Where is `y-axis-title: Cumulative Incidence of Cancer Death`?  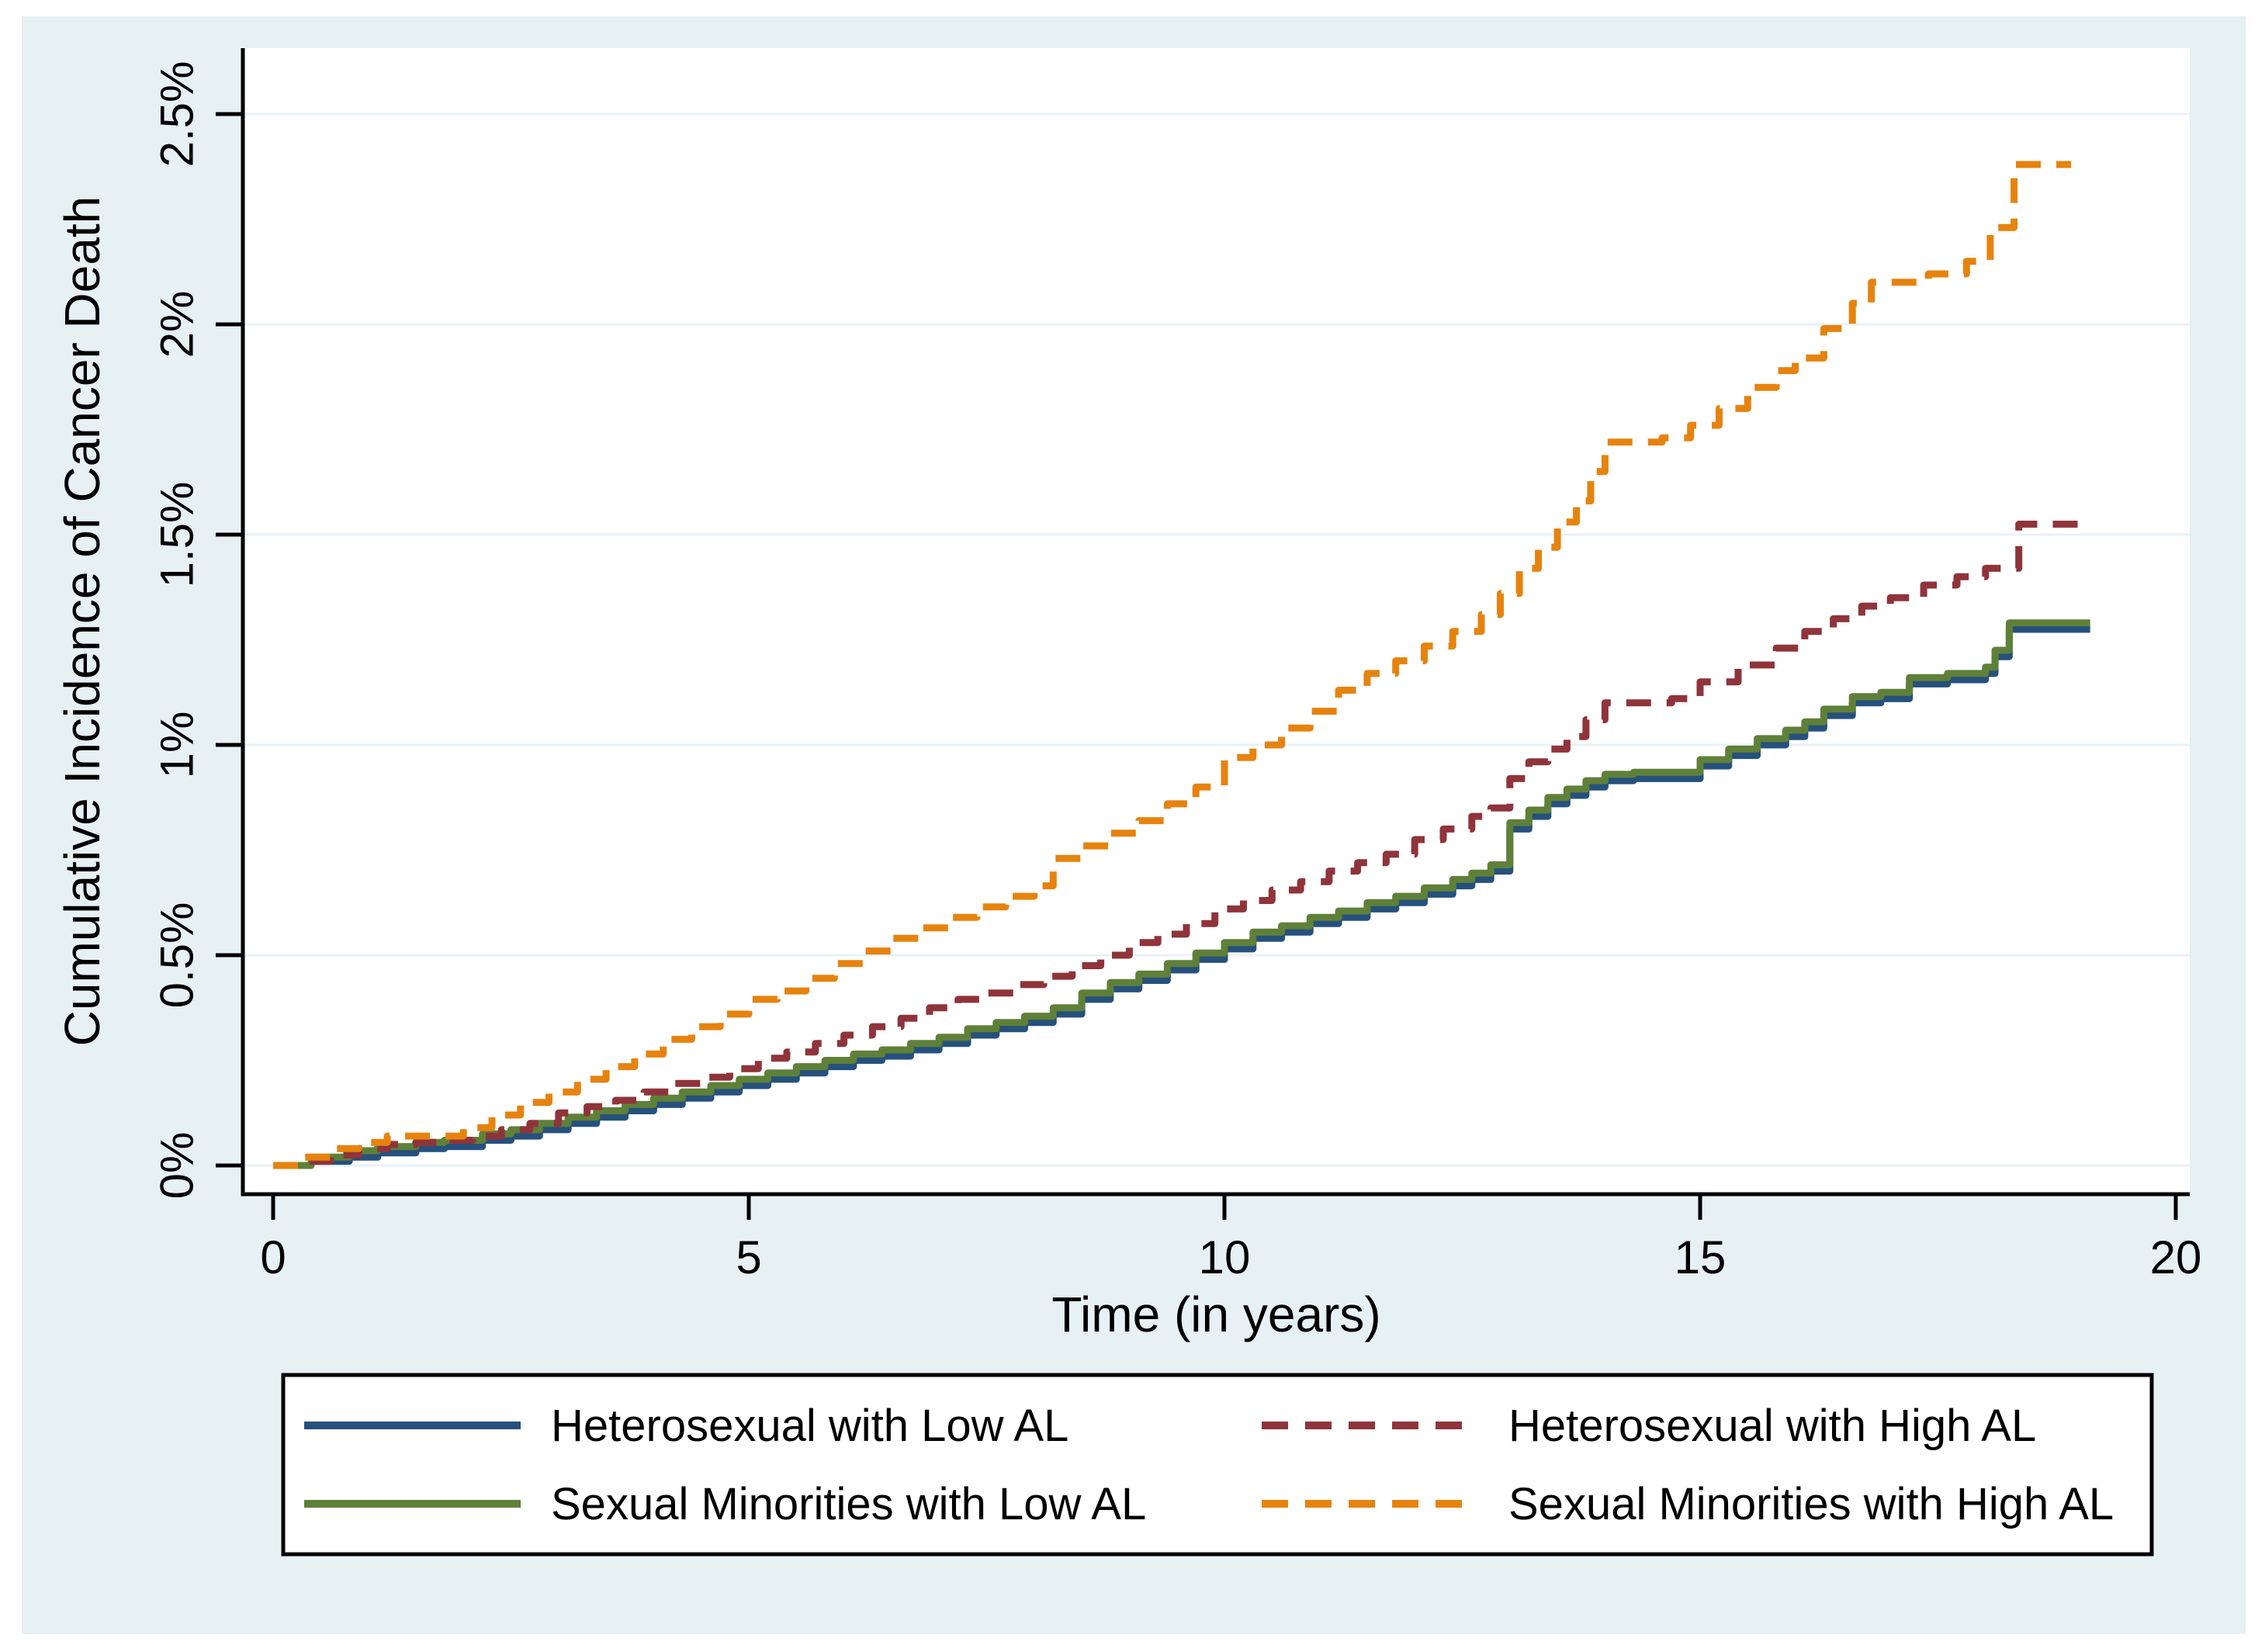 y-axis-title: Cumulative Incidence of Cancer Death is located at coordinates (82, 621).